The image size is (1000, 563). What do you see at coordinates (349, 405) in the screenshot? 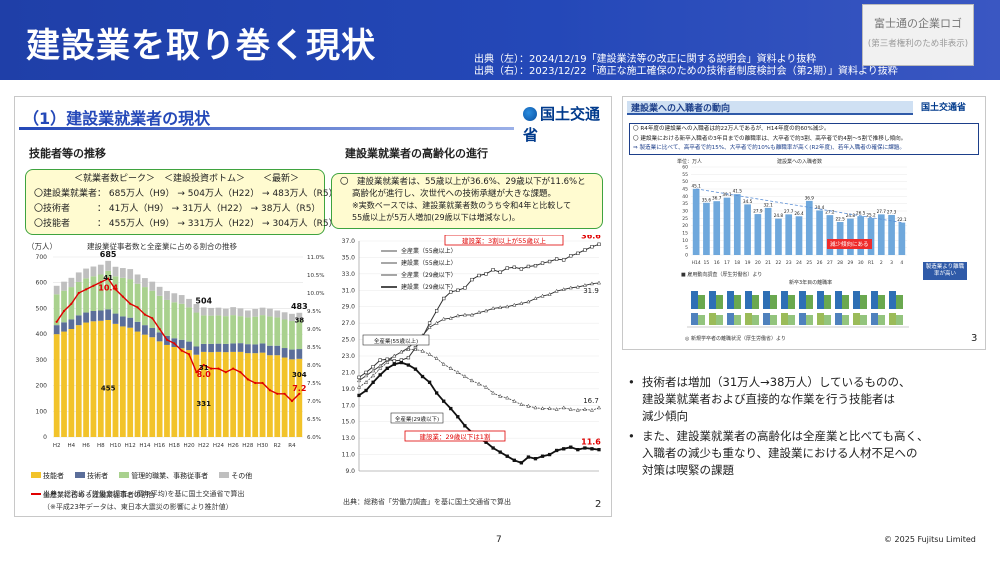
I see `y-tick-label: 17.0` at bounding box center [349, 405].